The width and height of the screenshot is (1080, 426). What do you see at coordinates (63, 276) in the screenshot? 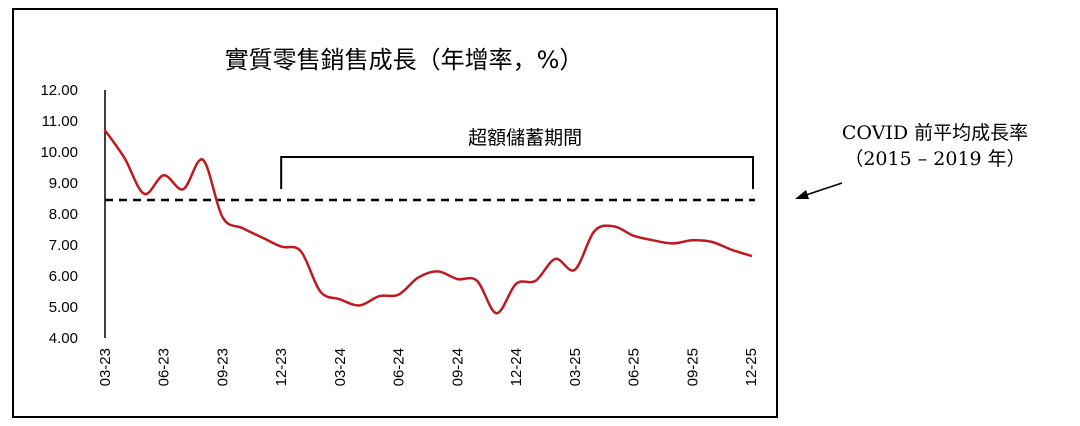
I see `y-tick-label: 6.00` at bounding box center [63, 276].